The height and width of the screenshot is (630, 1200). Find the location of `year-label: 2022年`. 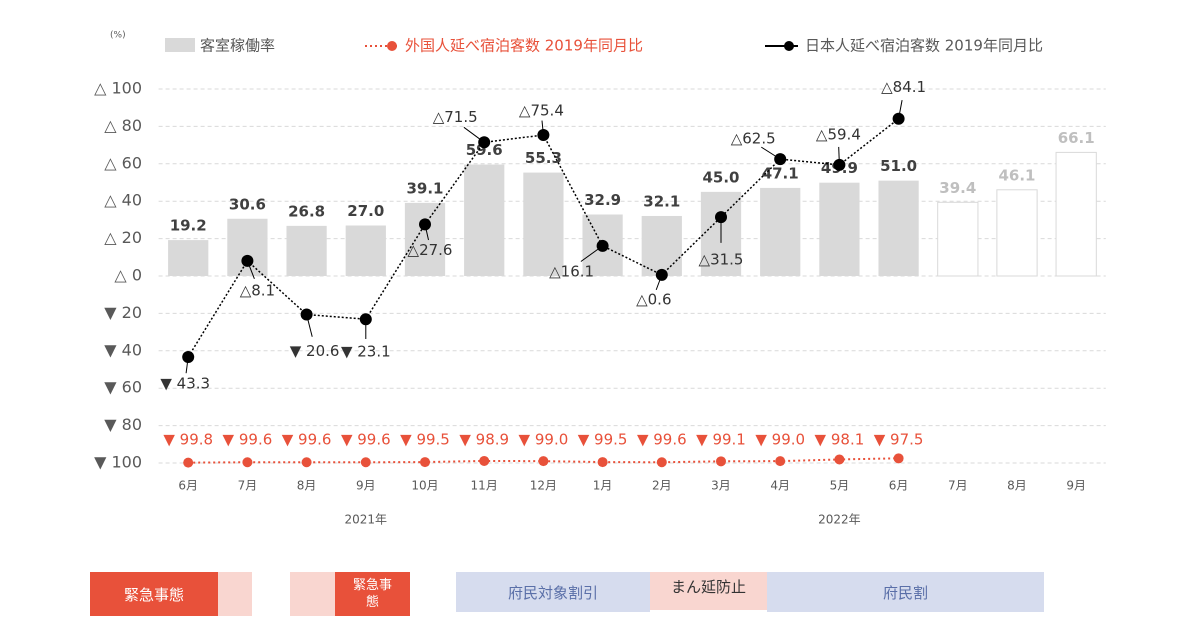

year-label: 2022年 is located at coordinates (839, 520).